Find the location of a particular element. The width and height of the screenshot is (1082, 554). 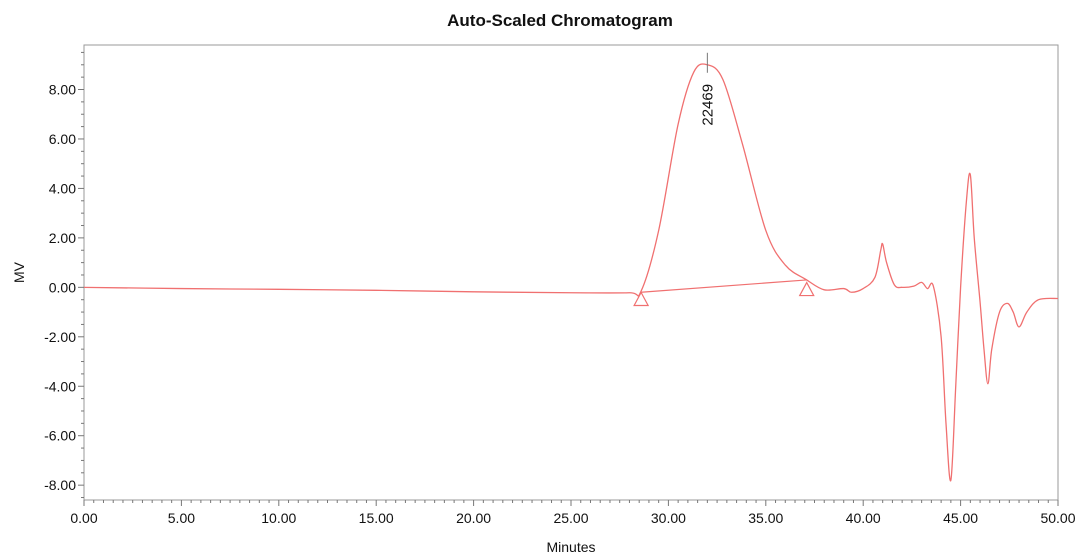

y-tick-label: -6.00 is located at coordinates (60, 436).